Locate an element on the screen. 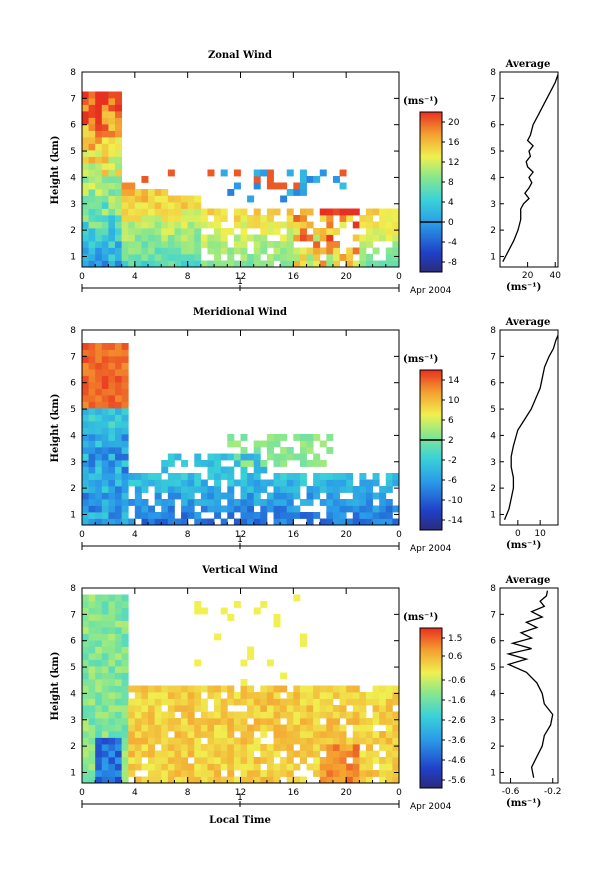  y-tick-label: 7 is located at coordinates (73, 357).